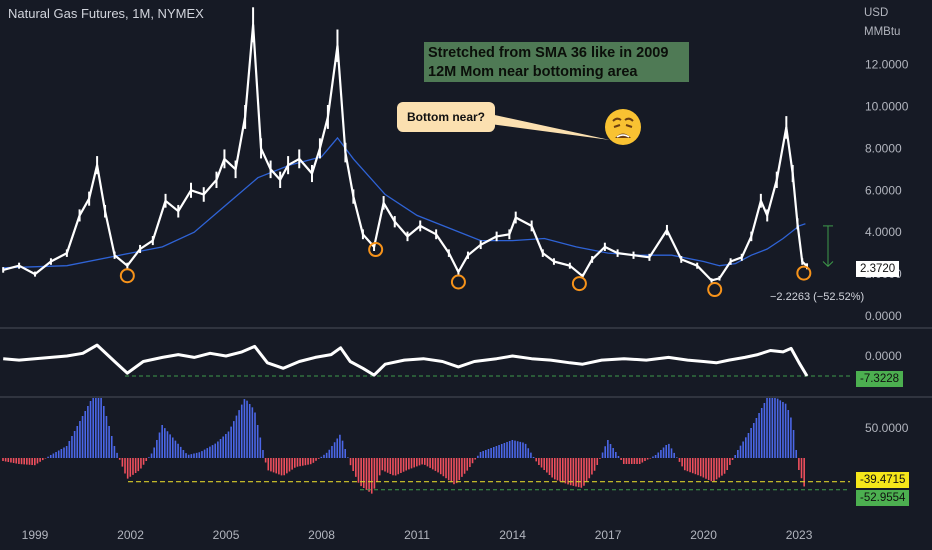 Image resolution: width=932 pixels, height=550 pixels. Describe the element at coordinates (887, 428) in the screenshot. I see `momentum-tick-label: 50.0000` at that location.